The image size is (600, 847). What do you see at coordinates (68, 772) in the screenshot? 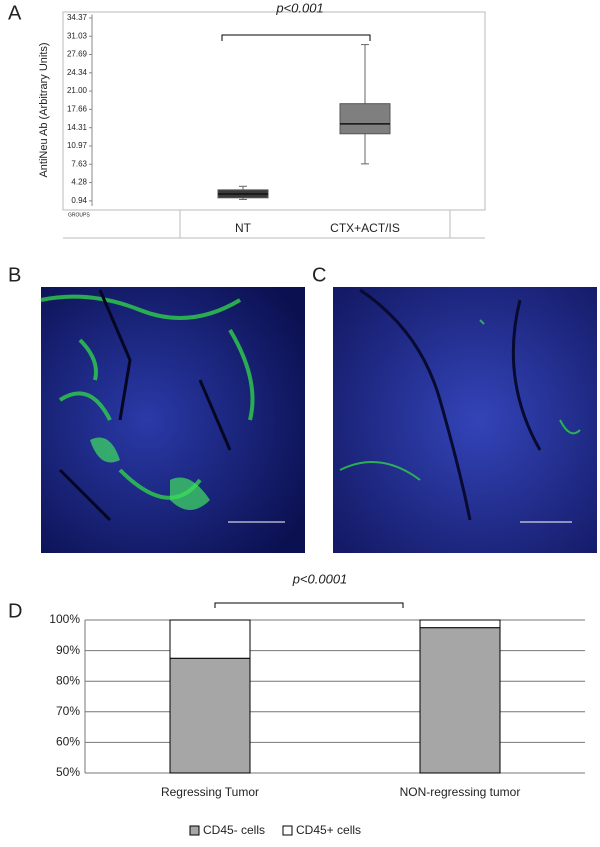
I see `y-tick-label: 50%` at bounding box center [68, 772].